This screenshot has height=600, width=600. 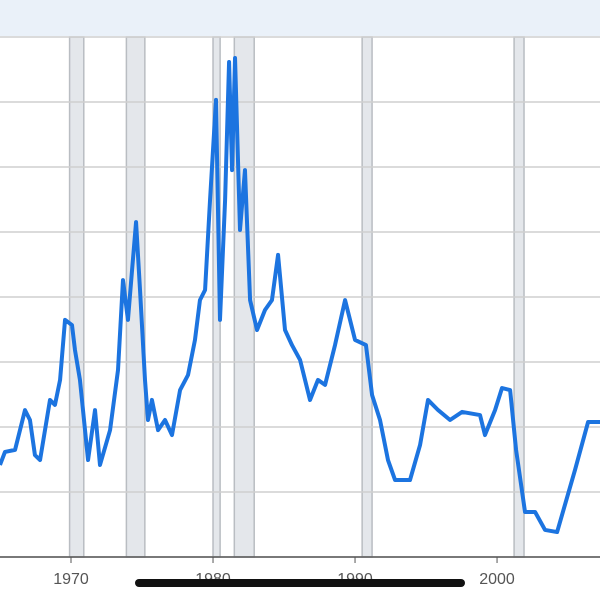 What do you see at coordinates (300, 583) in the screenshot?
I see `home-indicator` at bounding box center [300, 583].